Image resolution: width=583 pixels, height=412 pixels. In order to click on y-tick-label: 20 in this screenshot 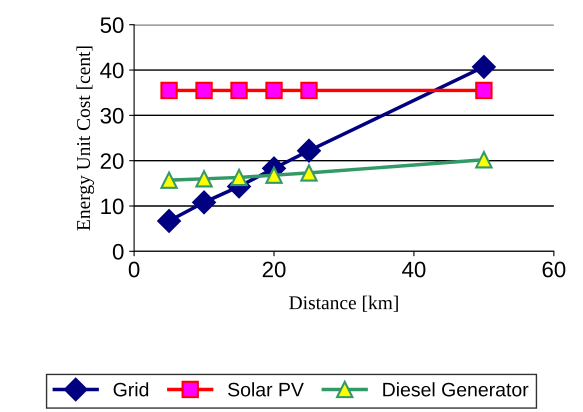, I will do `click(112, 161)`.